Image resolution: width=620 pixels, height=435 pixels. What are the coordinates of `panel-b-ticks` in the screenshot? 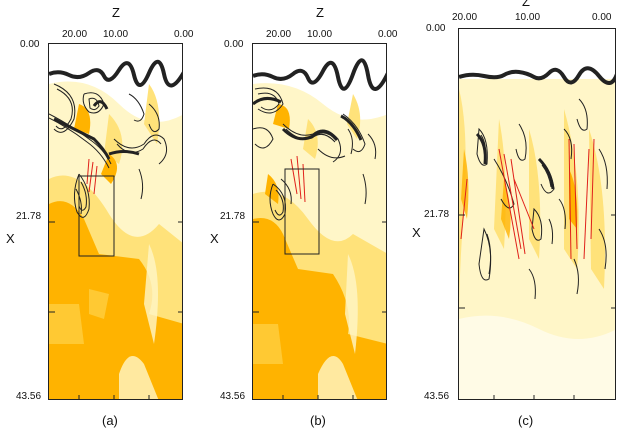 It's located at (319, 310).